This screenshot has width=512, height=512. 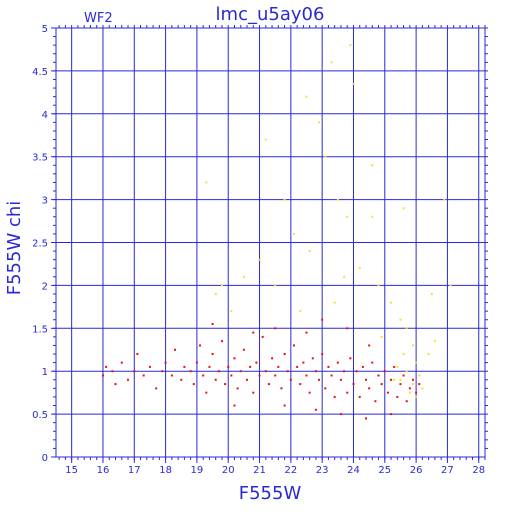 What do you see at coordinates (40, 158) in the screenshot?
I see `y-tick-label: 3.5` at bounding box center [40, 158].